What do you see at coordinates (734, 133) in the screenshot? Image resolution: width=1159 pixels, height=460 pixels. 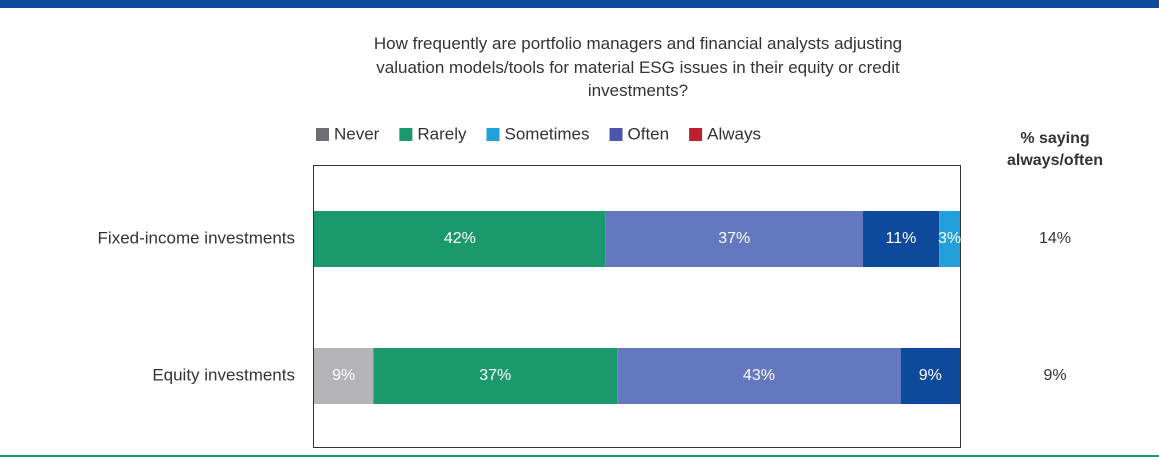 I see `legend-label: Always` at bounding box center [734, 133].